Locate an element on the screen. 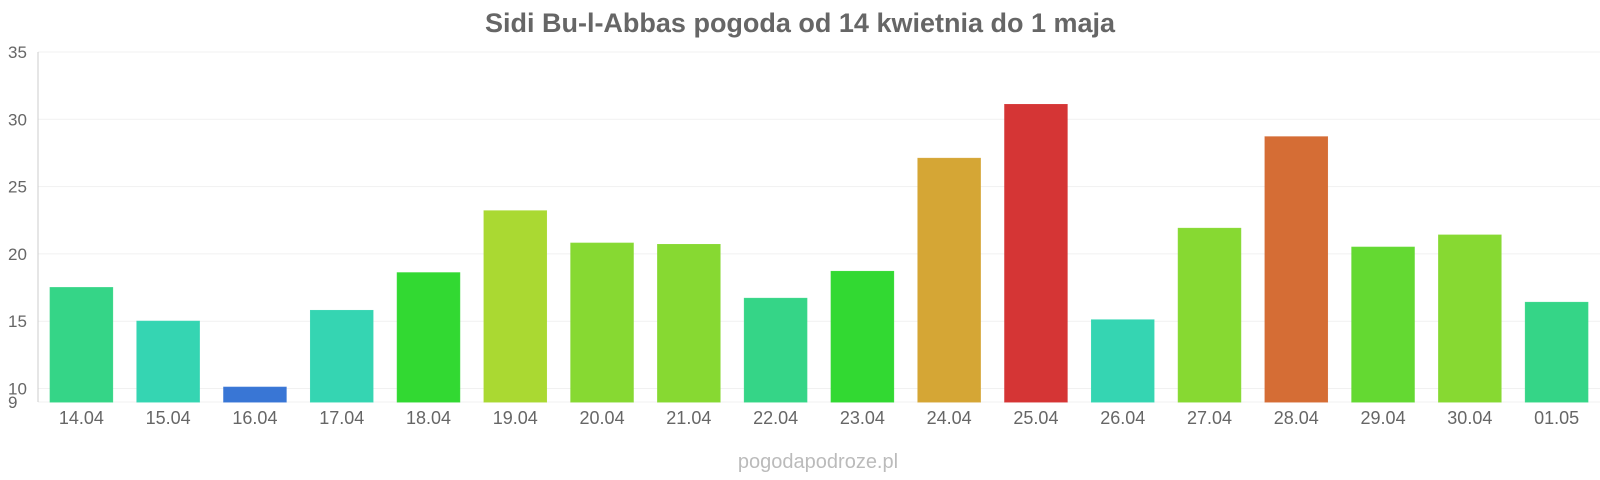 The width and height of the screenshot is (1600, 480). x-tick-label: 30.04 is located at coordinates (1469, 418).